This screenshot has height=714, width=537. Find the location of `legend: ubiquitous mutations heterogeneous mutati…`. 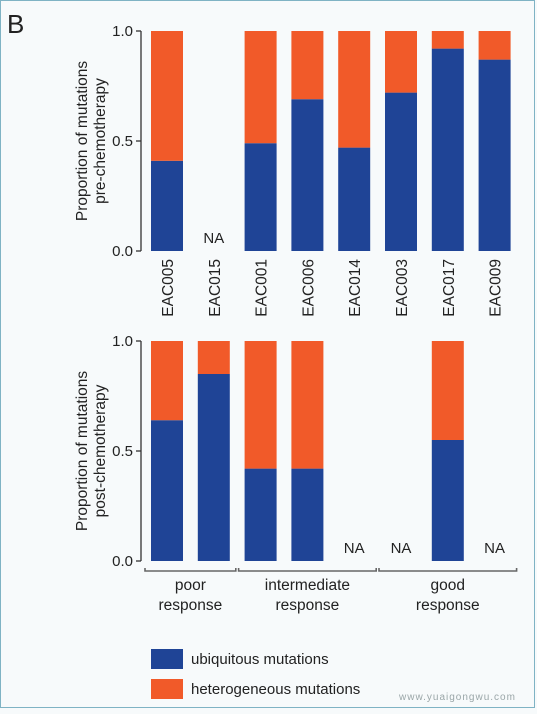

legend: ubiquitous mutations heterogeneous mutati… is located at coordinates (255, 674).